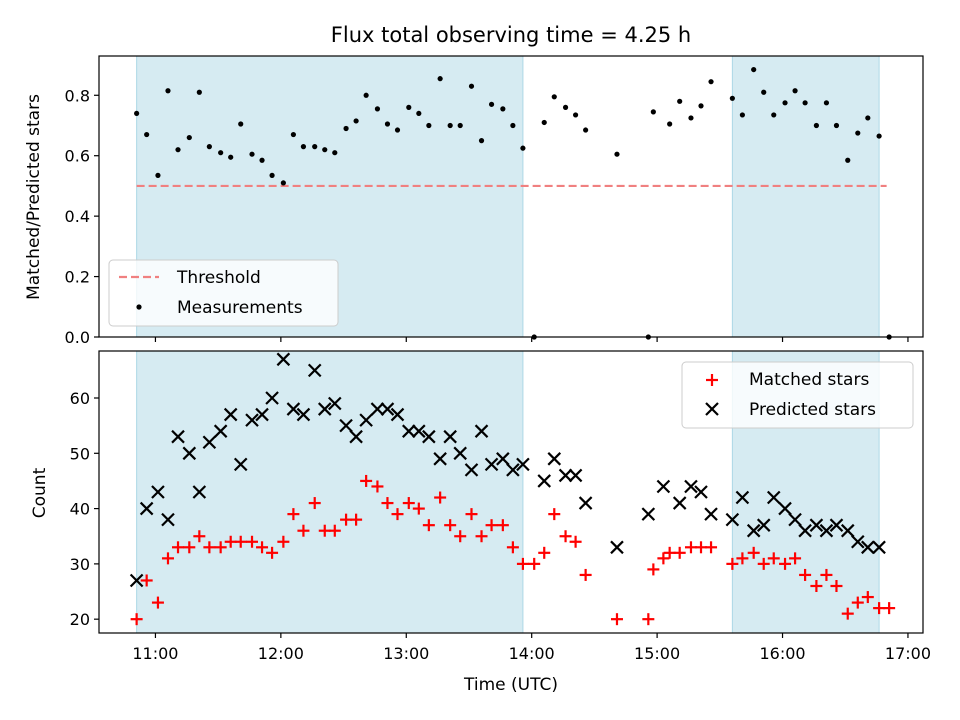 The image size is (960, 720). I want to click on y-tick-label: 60, so click(80, 398).